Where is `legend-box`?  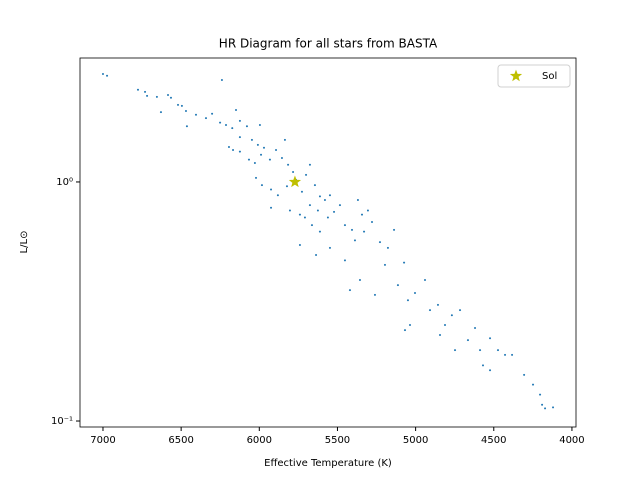 legend-box is located at coordinates (534, 76).